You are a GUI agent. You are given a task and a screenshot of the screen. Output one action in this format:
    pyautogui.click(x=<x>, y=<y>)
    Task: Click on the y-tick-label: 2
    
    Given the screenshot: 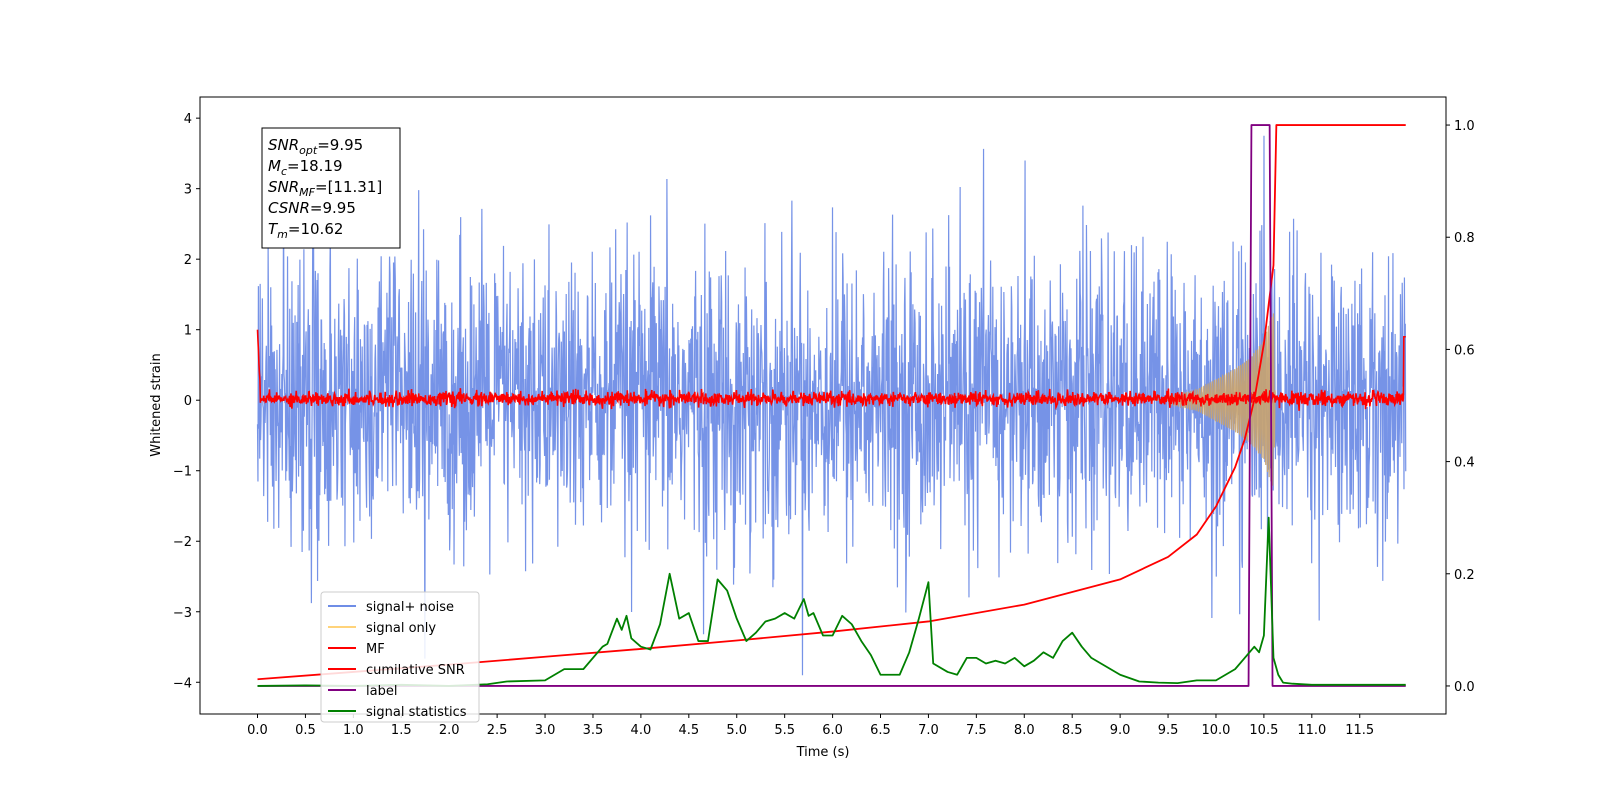 What is the action you would take?
    pyautogui.click(x=188, y=260)
    